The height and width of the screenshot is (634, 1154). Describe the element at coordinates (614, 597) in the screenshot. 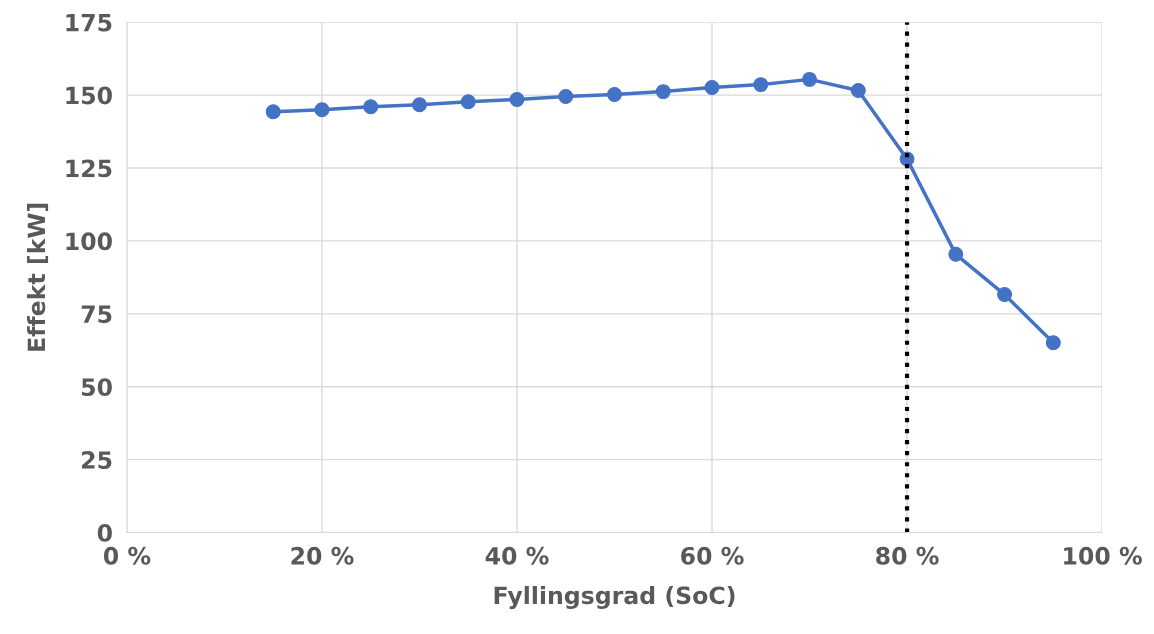

I see `x-axis-title: Fyllingsgrad (SoC)` at that location.